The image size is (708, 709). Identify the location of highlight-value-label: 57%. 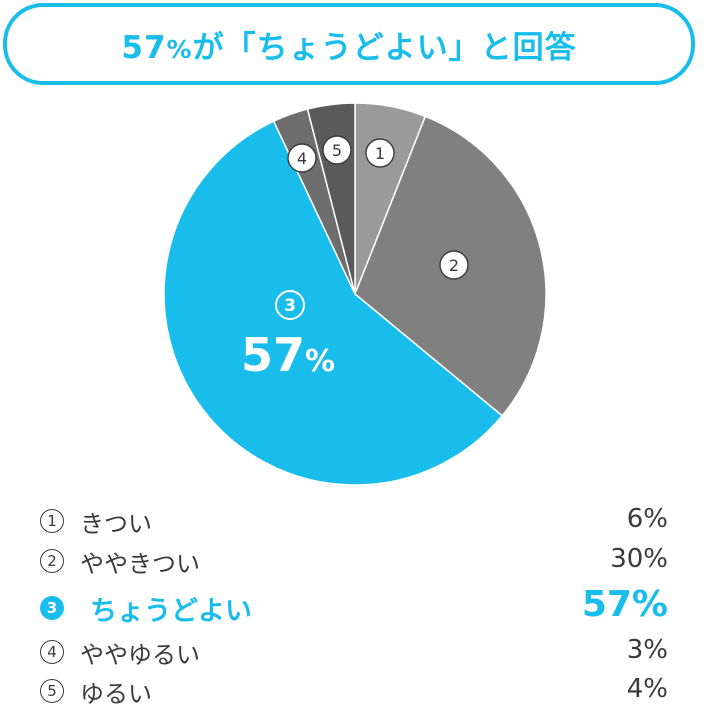
(288, 355).